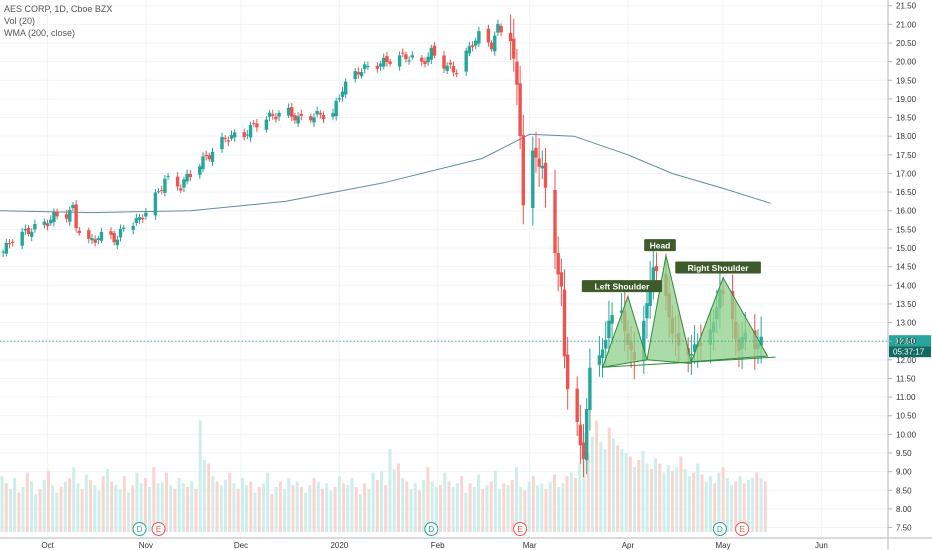 The image size is (932, 550). I want to click on time-axis: Oct Nov Dec 2020 Feb Mar Apr May Jun, so click(466, 543).